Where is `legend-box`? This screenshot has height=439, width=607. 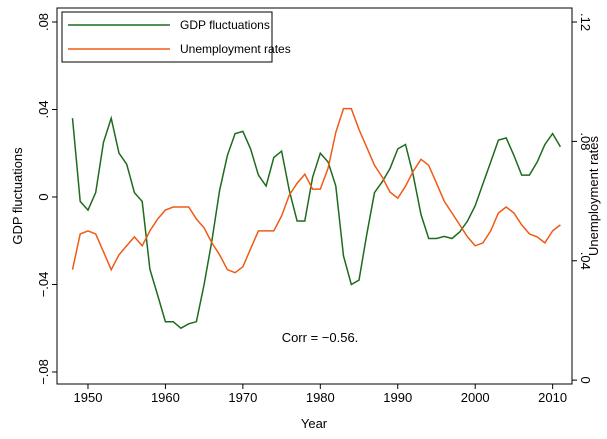
legend-box is located at coordinates (167, 37).